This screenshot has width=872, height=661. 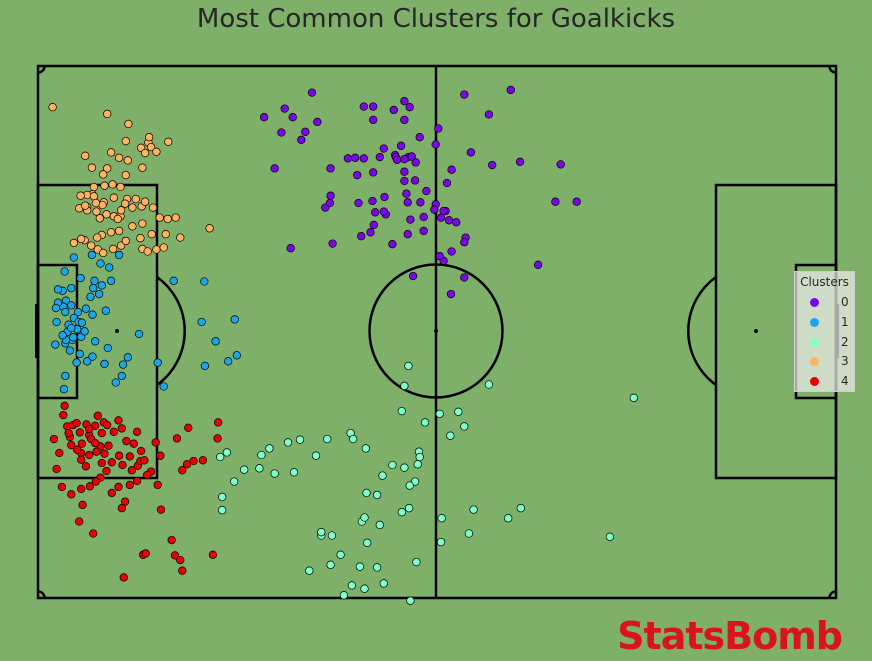 I want to click on right-penalty-spot, so click(x=756, y=331).